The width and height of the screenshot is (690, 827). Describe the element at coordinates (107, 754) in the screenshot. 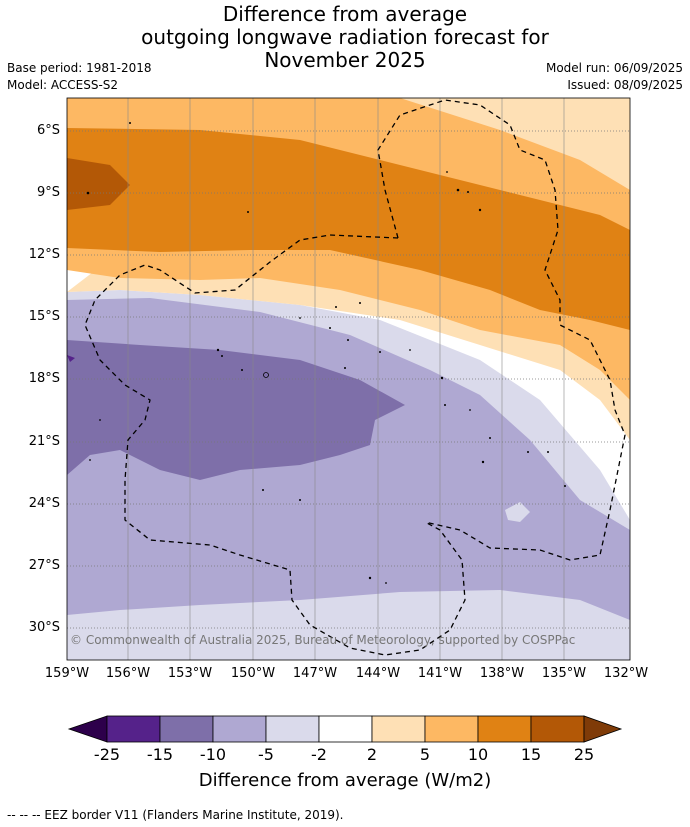

I see `colorbar-tick: -25` at that location.